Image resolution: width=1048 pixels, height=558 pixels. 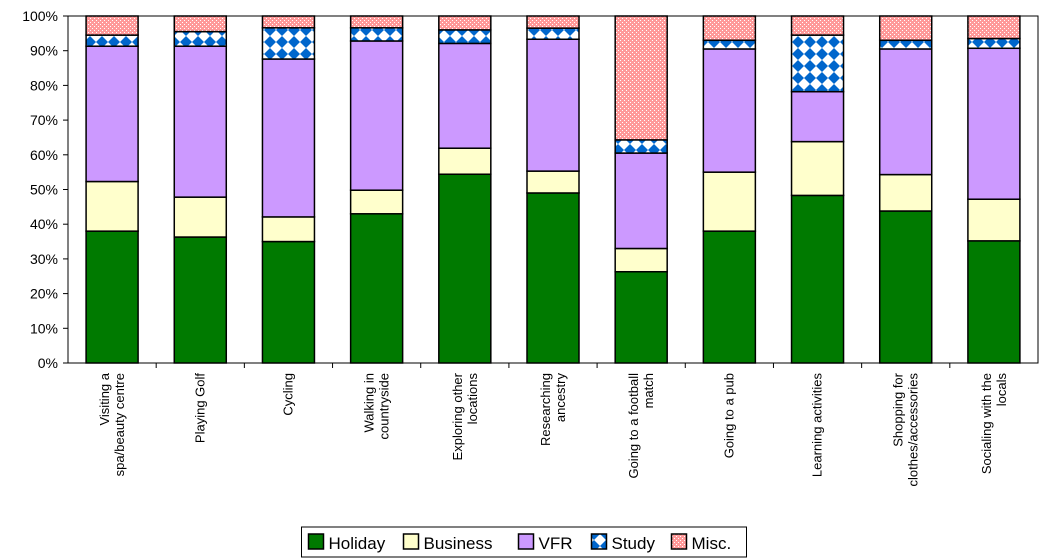 I want to click on legend-label: Business, so click(x=458, y=543).